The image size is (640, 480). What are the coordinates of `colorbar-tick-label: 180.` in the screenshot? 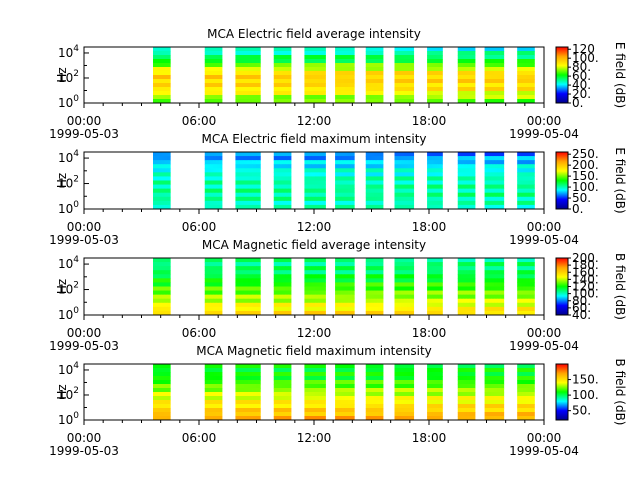 It's located at (585, 265).